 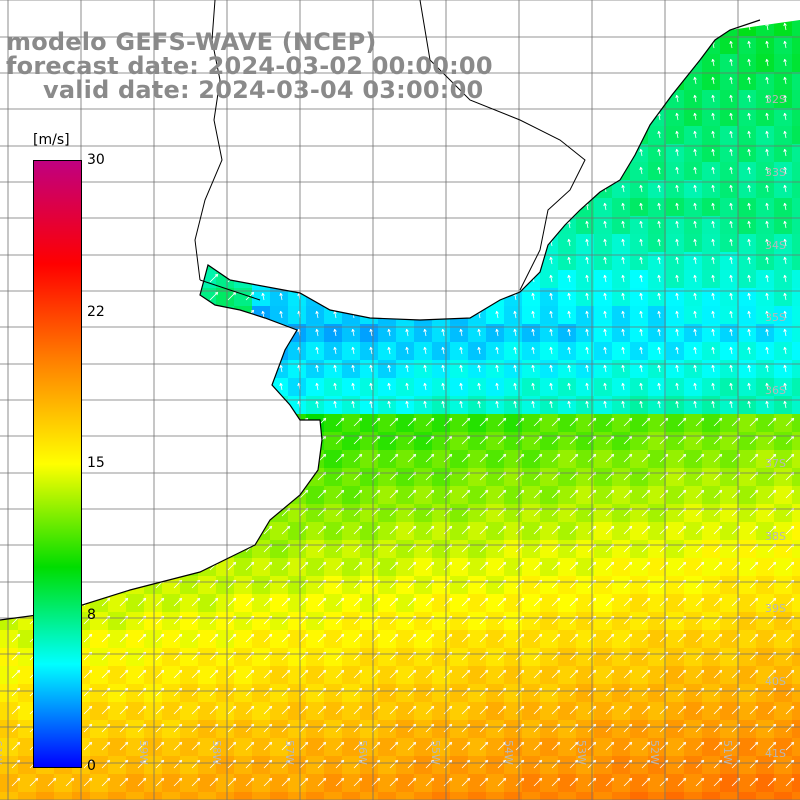 I want to click on colorbar-tick: 15, so click(x=96, y=463).